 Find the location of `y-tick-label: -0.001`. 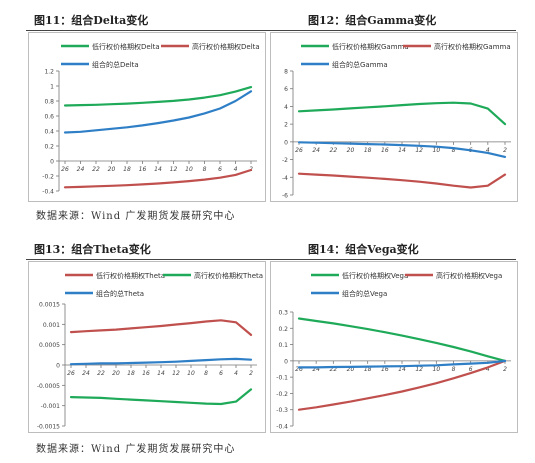

y-tick-label: -0.001 is located at coordinates (51, 406).